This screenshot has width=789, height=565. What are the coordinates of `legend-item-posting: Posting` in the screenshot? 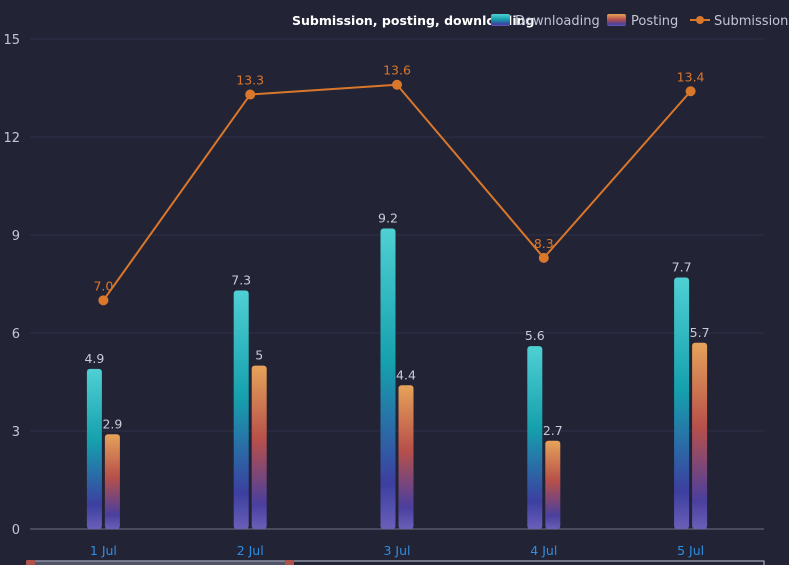 It's located at (642, 21).